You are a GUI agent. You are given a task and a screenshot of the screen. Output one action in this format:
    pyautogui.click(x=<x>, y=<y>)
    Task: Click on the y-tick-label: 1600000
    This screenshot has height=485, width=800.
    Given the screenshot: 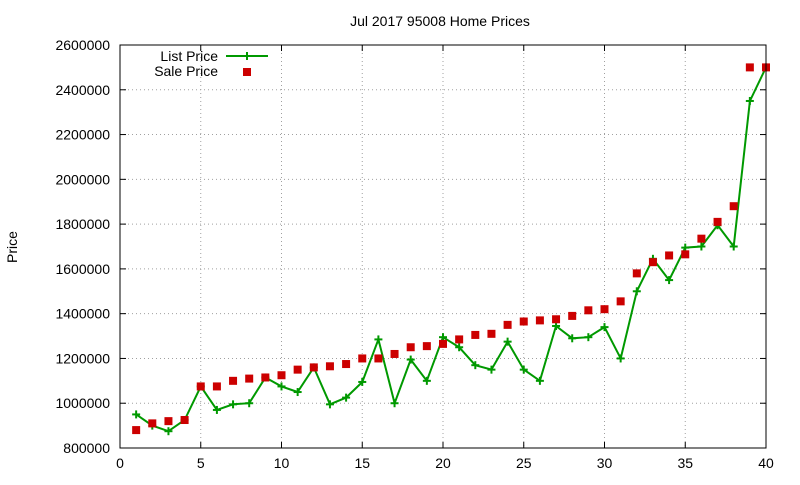 What is the action you would take?
    pyautogui.click(x=82, y=269)
    